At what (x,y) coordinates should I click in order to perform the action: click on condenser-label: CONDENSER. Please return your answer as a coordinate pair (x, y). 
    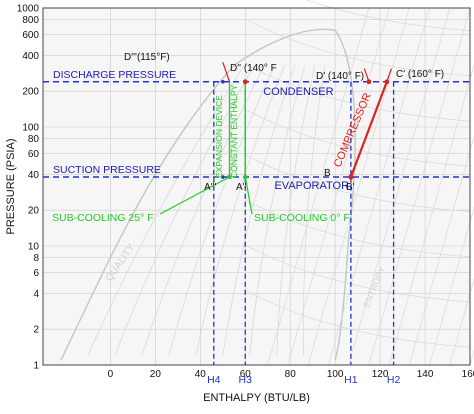
    Looking at the image, I should click on (298, 92).